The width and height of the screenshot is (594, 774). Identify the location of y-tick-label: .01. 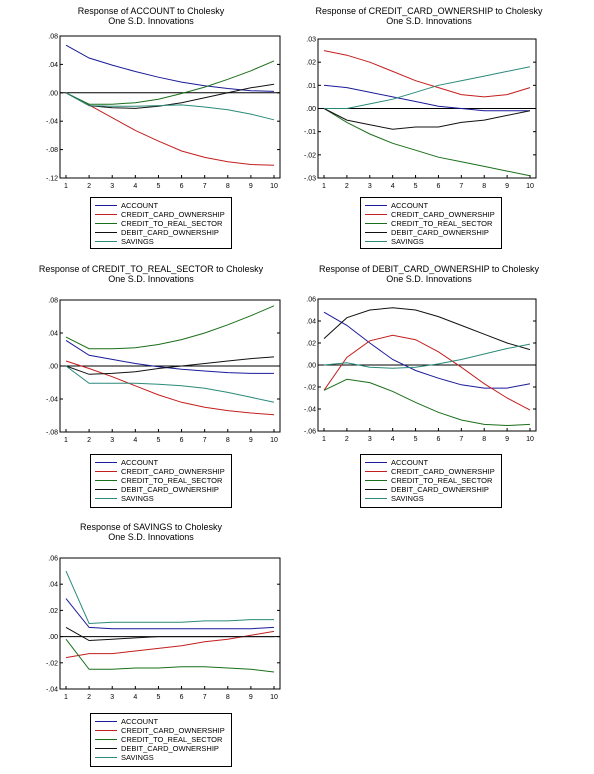
(311, 86).